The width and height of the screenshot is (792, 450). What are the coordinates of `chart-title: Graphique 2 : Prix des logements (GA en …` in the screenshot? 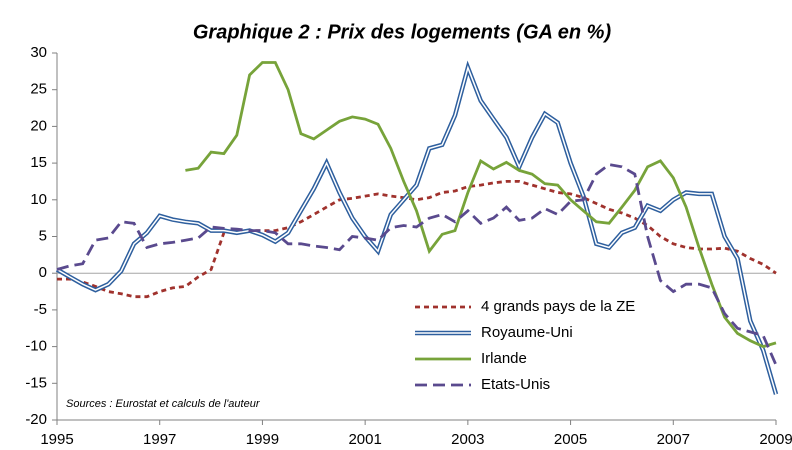 It's located at (402, 32).